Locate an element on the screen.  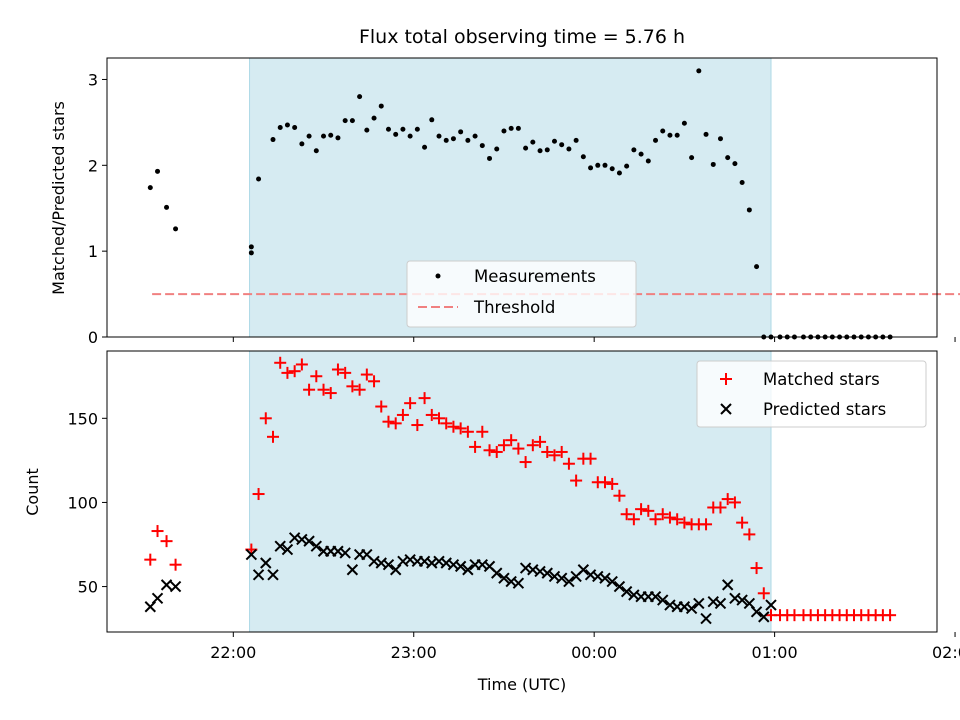
predicted-stars-series is located at coordinates (460, 578).